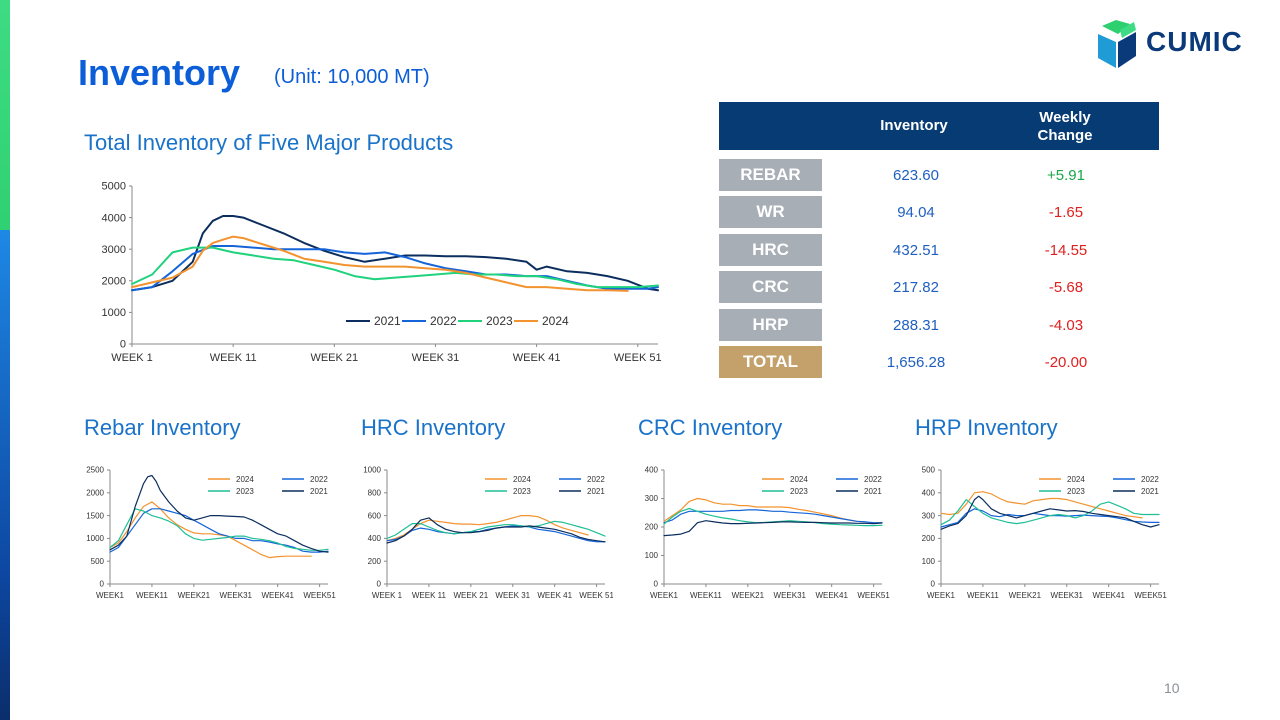 The width and height of the screenshot is (1280, 720). I want to click on col-weekly-change-header: Weekly Change, so click(1065, 126).